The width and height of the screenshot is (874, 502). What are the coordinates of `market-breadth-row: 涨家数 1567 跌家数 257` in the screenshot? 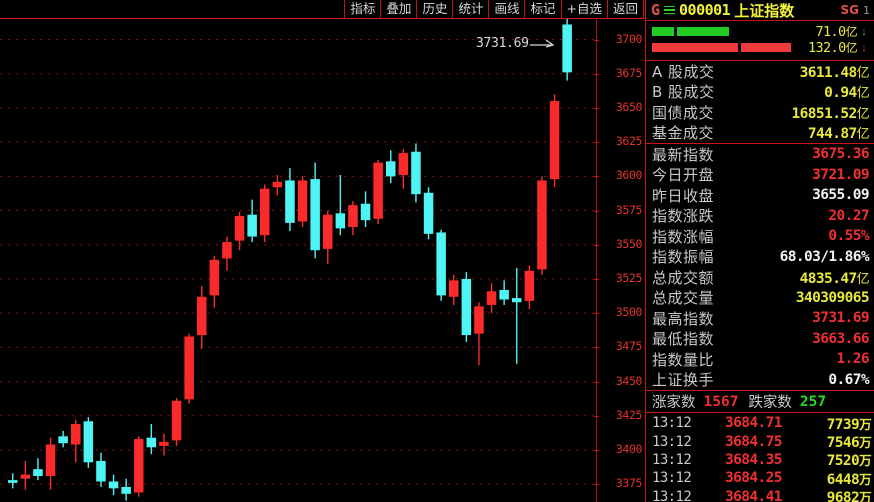 It's located at (760, 401).